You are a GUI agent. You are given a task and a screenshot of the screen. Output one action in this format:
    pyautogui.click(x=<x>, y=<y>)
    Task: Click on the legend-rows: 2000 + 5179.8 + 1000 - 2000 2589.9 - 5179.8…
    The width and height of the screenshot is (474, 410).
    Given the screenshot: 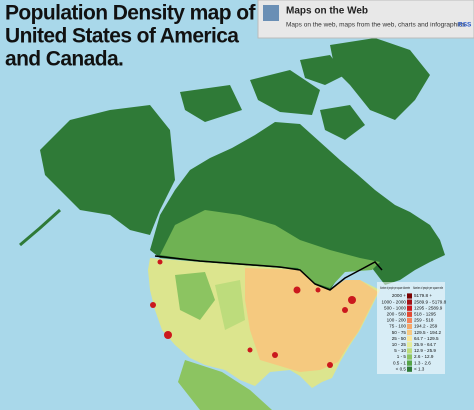 What is the action you would take?
    pyautogui.click(x=414, y=332)
    